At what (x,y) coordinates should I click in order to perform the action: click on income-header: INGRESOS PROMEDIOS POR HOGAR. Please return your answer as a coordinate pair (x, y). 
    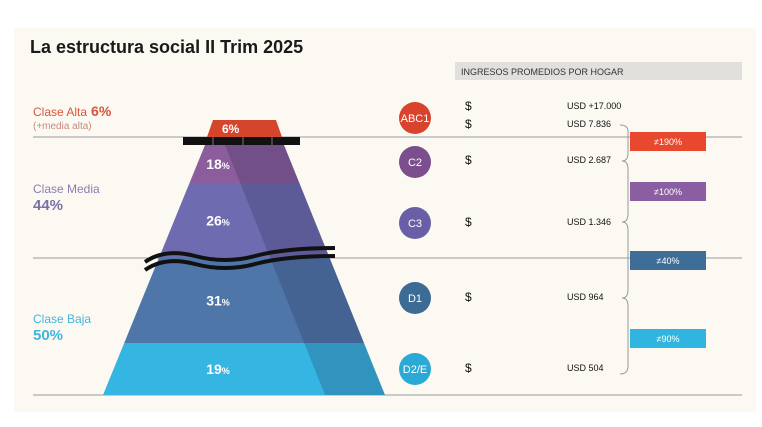
    Looking at the image, I should click on (542, 72).